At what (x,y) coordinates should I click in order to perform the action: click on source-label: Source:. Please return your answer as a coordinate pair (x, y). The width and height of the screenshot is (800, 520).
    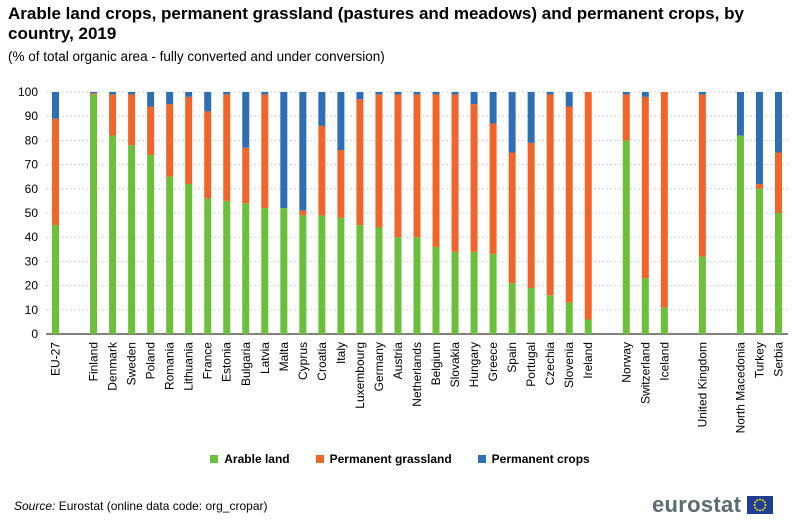
    Looking at the image, I should click on (35, 506).